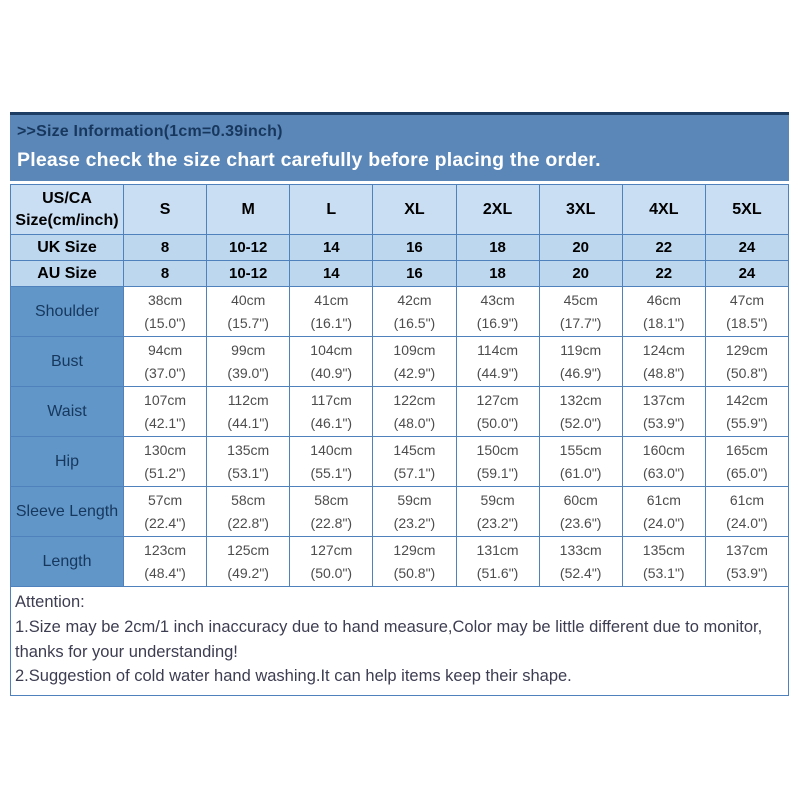 The height and width of the screenshot is (800, 800). What do you see at coordinates (67, 461) in the screenshot?
I see `hip-label: Hip` at bounding box center [67, 461].